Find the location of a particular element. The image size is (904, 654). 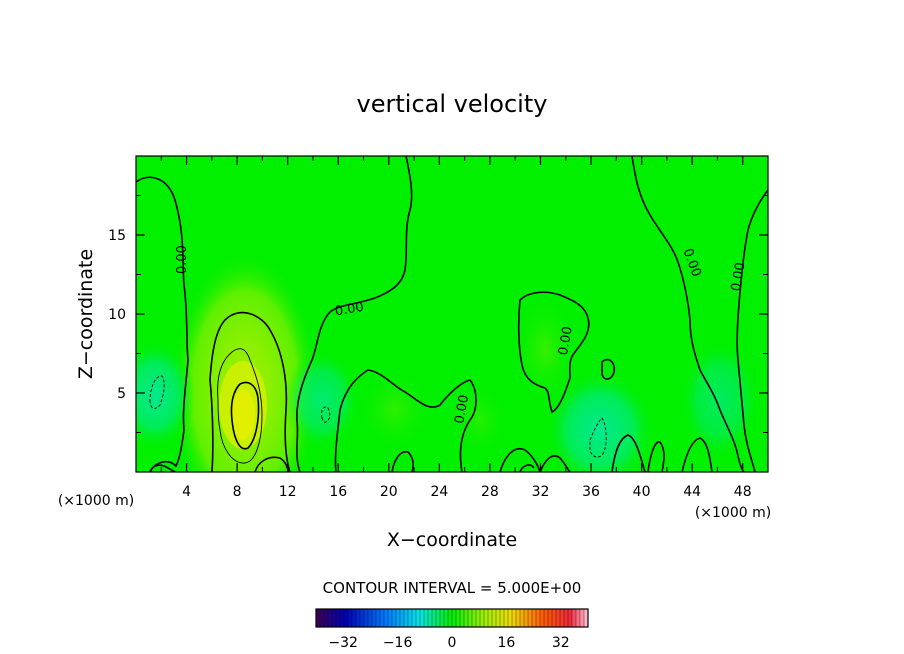

field-maximum-inner is located at coordinates (243, 415).